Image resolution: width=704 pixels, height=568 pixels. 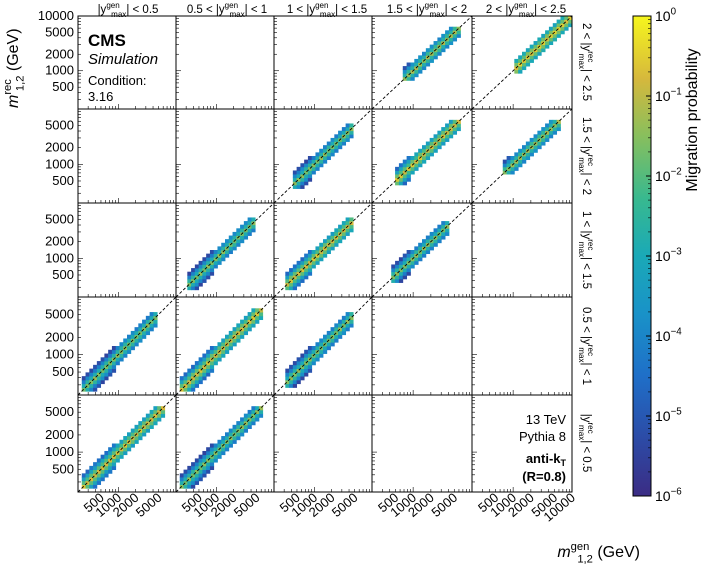 What do you see at coordinates (14, 68) in the screenshot?
I see `y-axis-title-group: mrec1,2 (GeV)` at bounding box center [14, 68].